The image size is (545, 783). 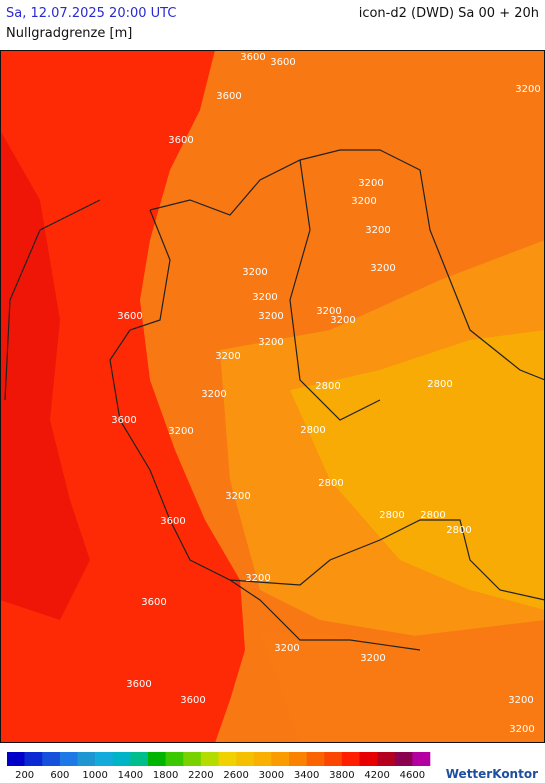 I want to click on brand: WetterKontor, so click(x=492, y=774).